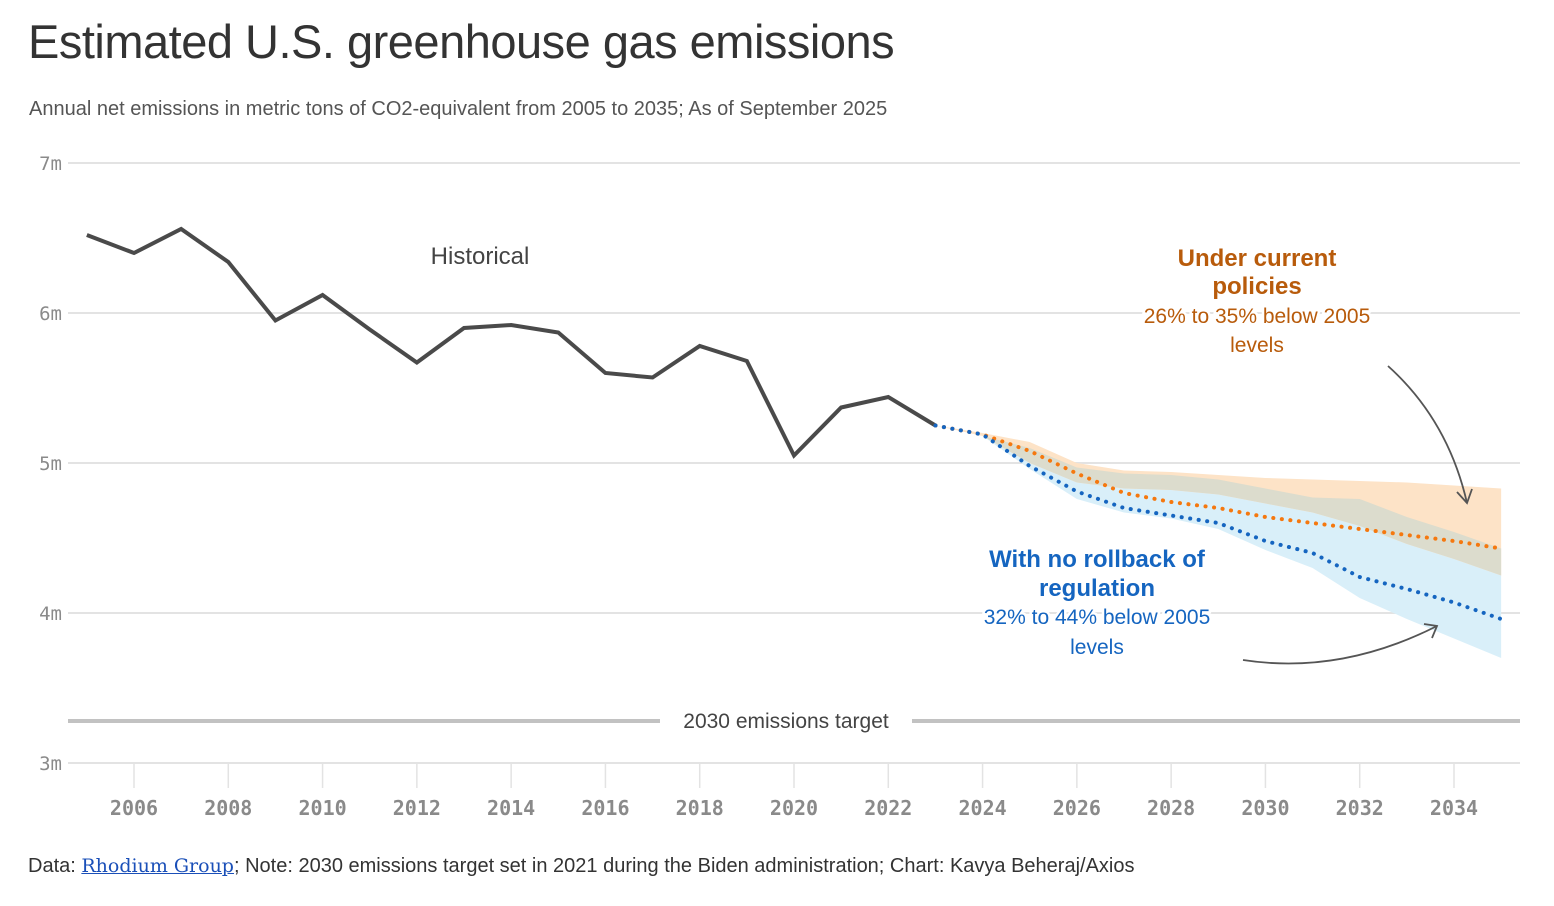  I want to click on x-tick-label: 2034, so click(1454, 808).